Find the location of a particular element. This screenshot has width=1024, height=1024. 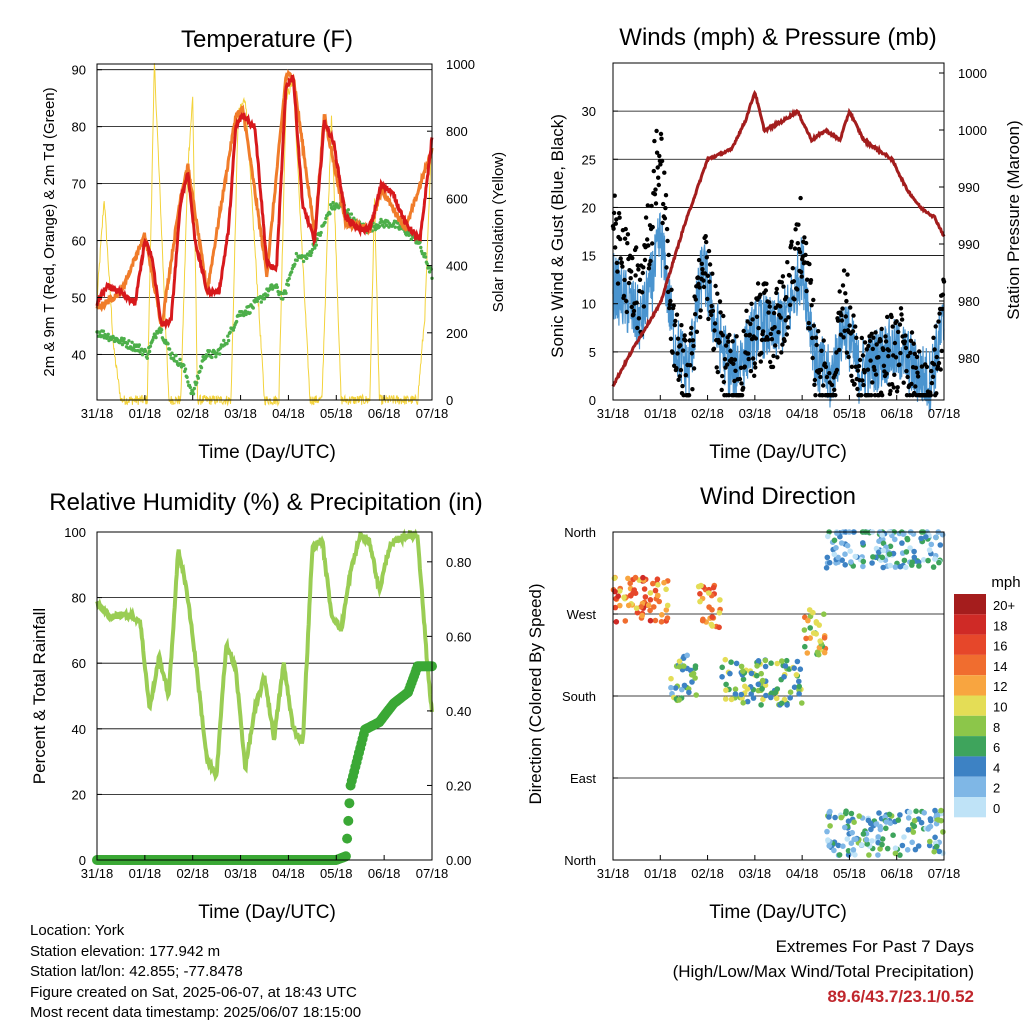

left-tick-label: 60 is located at coordinates (79, 663).